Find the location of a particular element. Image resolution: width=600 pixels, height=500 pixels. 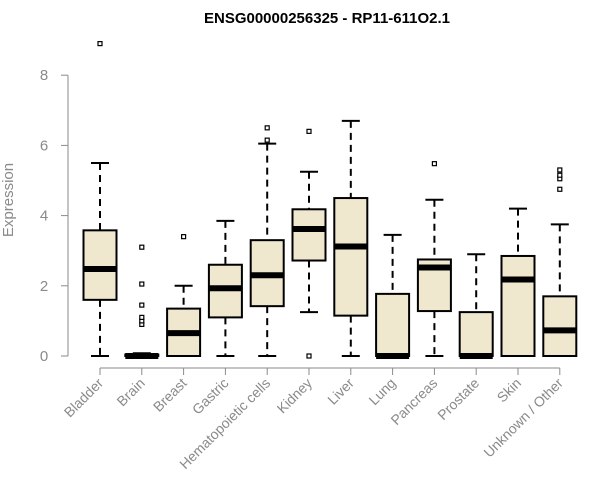

y-axis: 0 2 4 6 8 is located at coordinates (54, 216).